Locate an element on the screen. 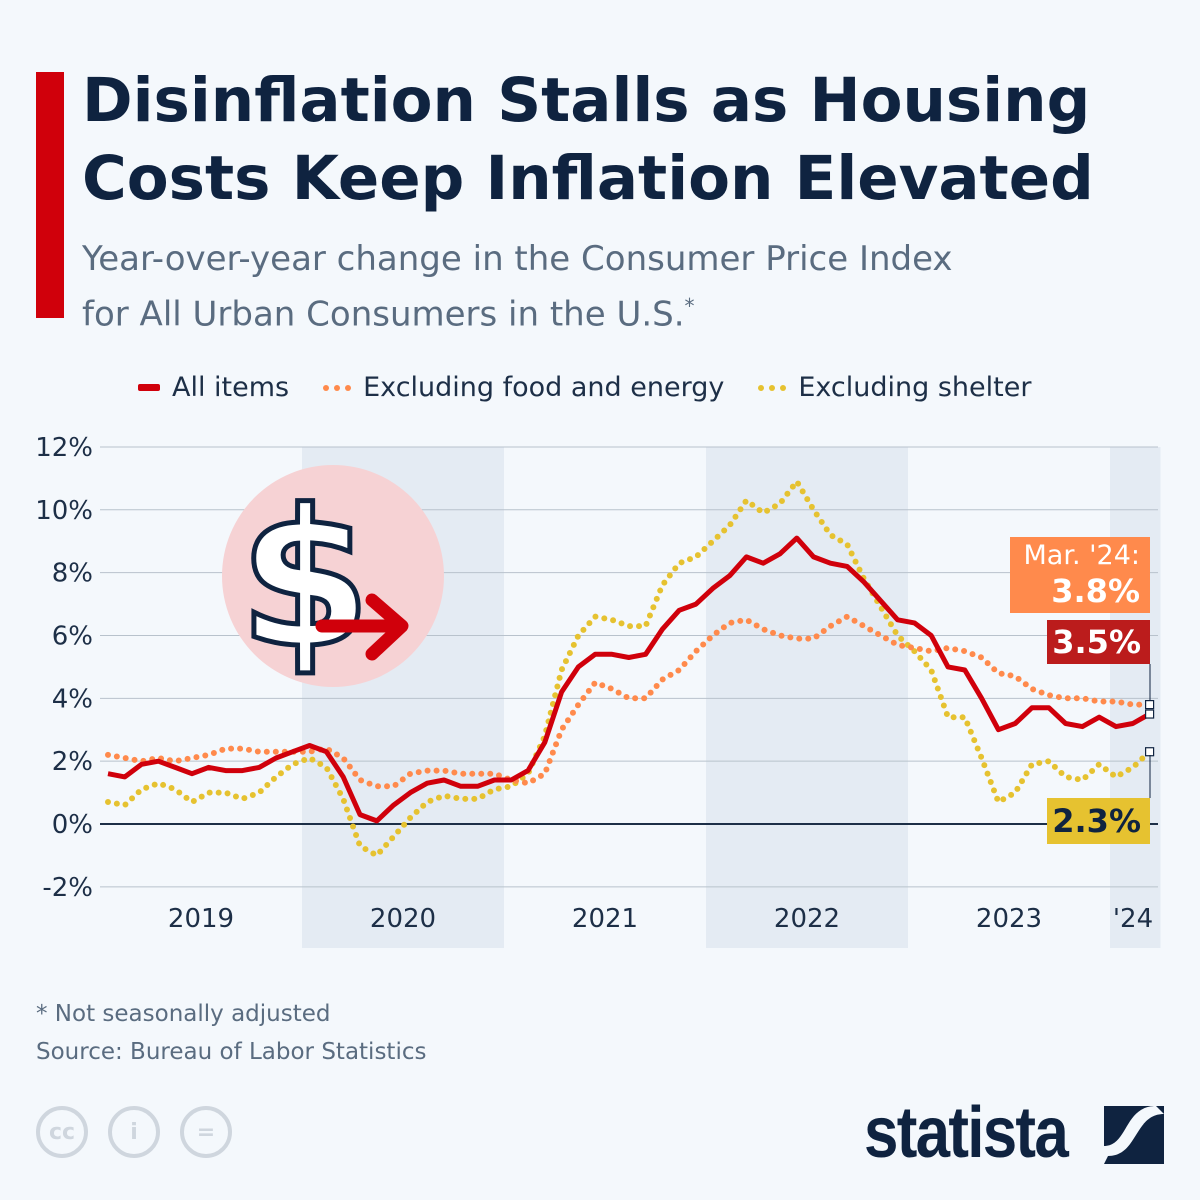  subtitle-line-2: for All Urban Consumers in the U.S. is located at coordinates (383, 314).